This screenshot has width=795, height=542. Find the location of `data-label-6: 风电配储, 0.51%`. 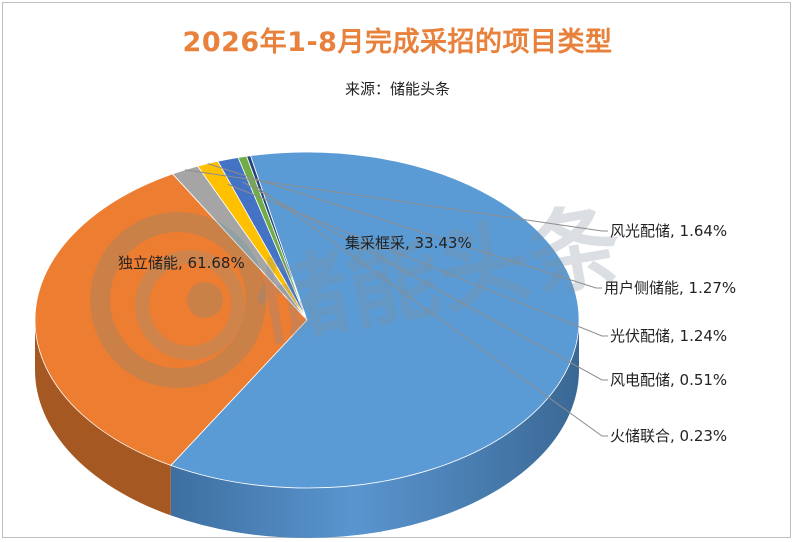

data-label-6: 风电配储, 0.51% is located at coordinates (668, 380).